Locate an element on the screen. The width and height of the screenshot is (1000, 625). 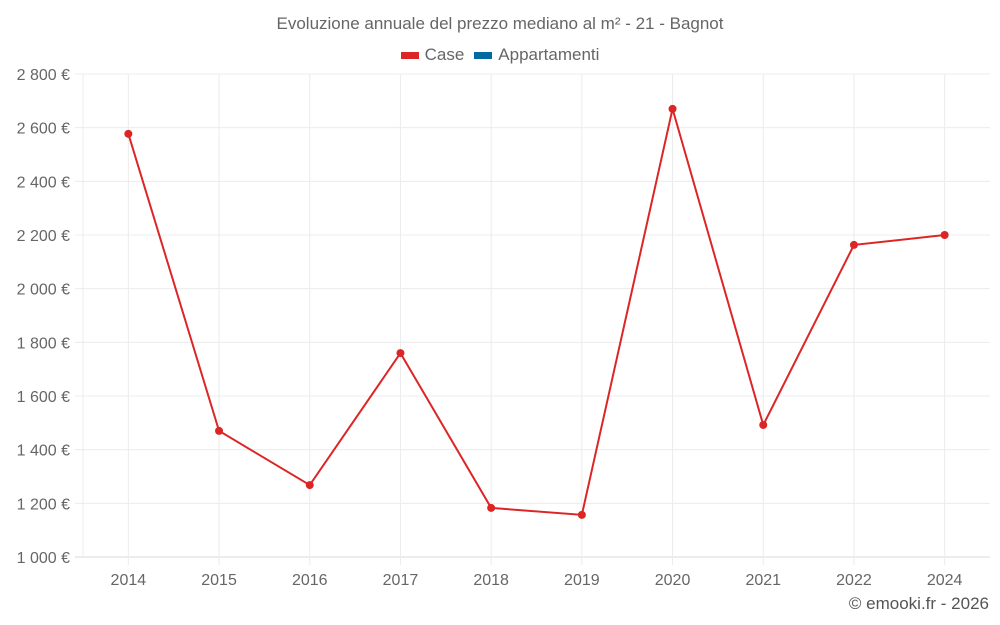
y-tick-label: 2 800 € is located at coordinates (43, 75).